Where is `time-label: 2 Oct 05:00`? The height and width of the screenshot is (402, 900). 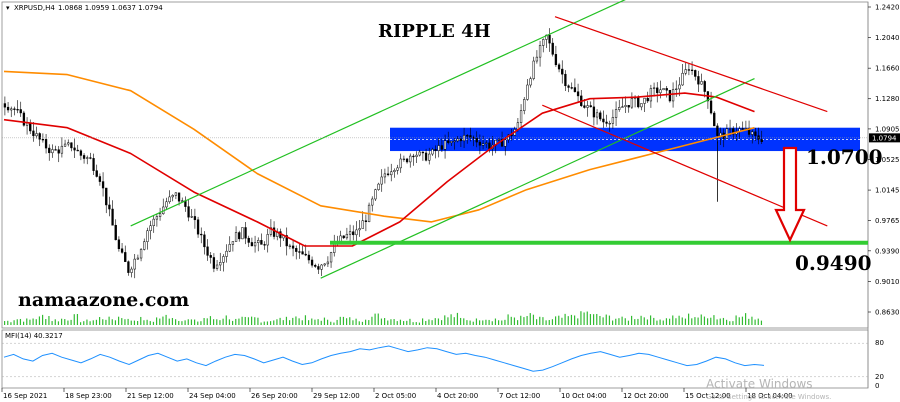
time-label: 2 Oct 05:00 is located at coordinates (395, 396).